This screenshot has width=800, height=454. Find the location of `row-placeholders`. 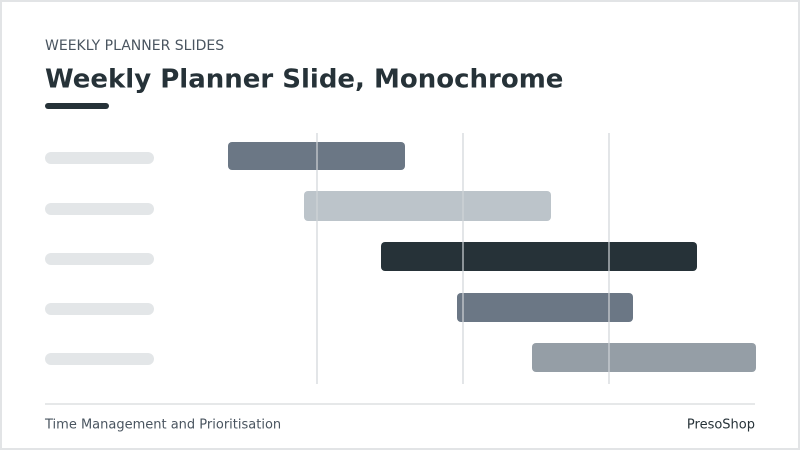

row-placeholders is located at coordinates (99, 258).